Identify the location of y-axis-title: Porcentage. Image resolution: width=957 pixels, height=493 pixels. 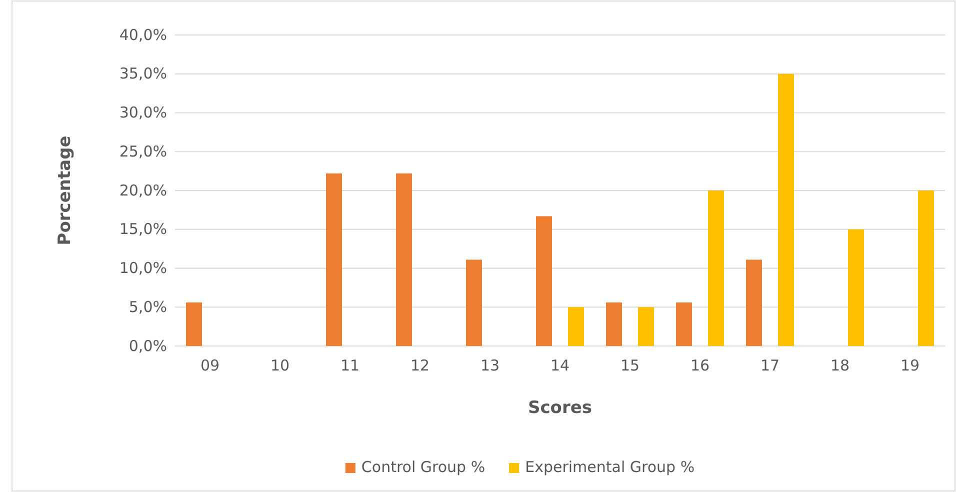
(65, 191).